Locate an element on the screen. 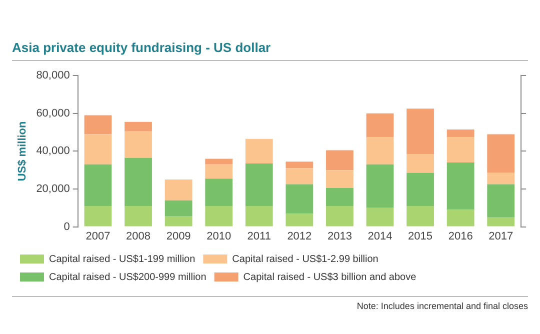 Image resolution: width=540 pixels, height=334 pixels. y-tick-label: 20,000 is located at coordinates (53, 189).